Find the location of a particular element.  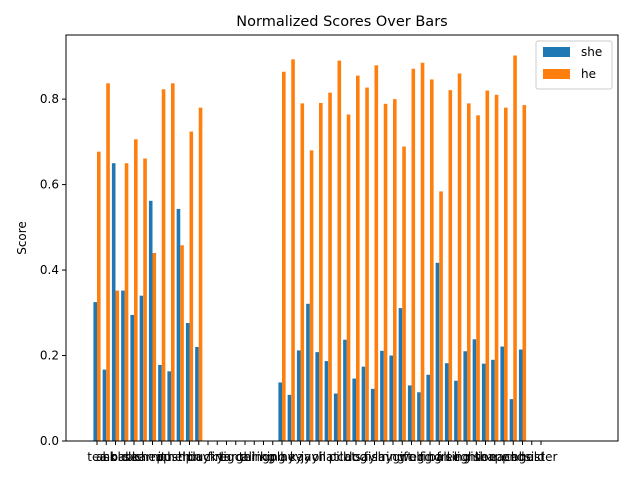

x-tick-label: bay is located at coordinates (199, 457).